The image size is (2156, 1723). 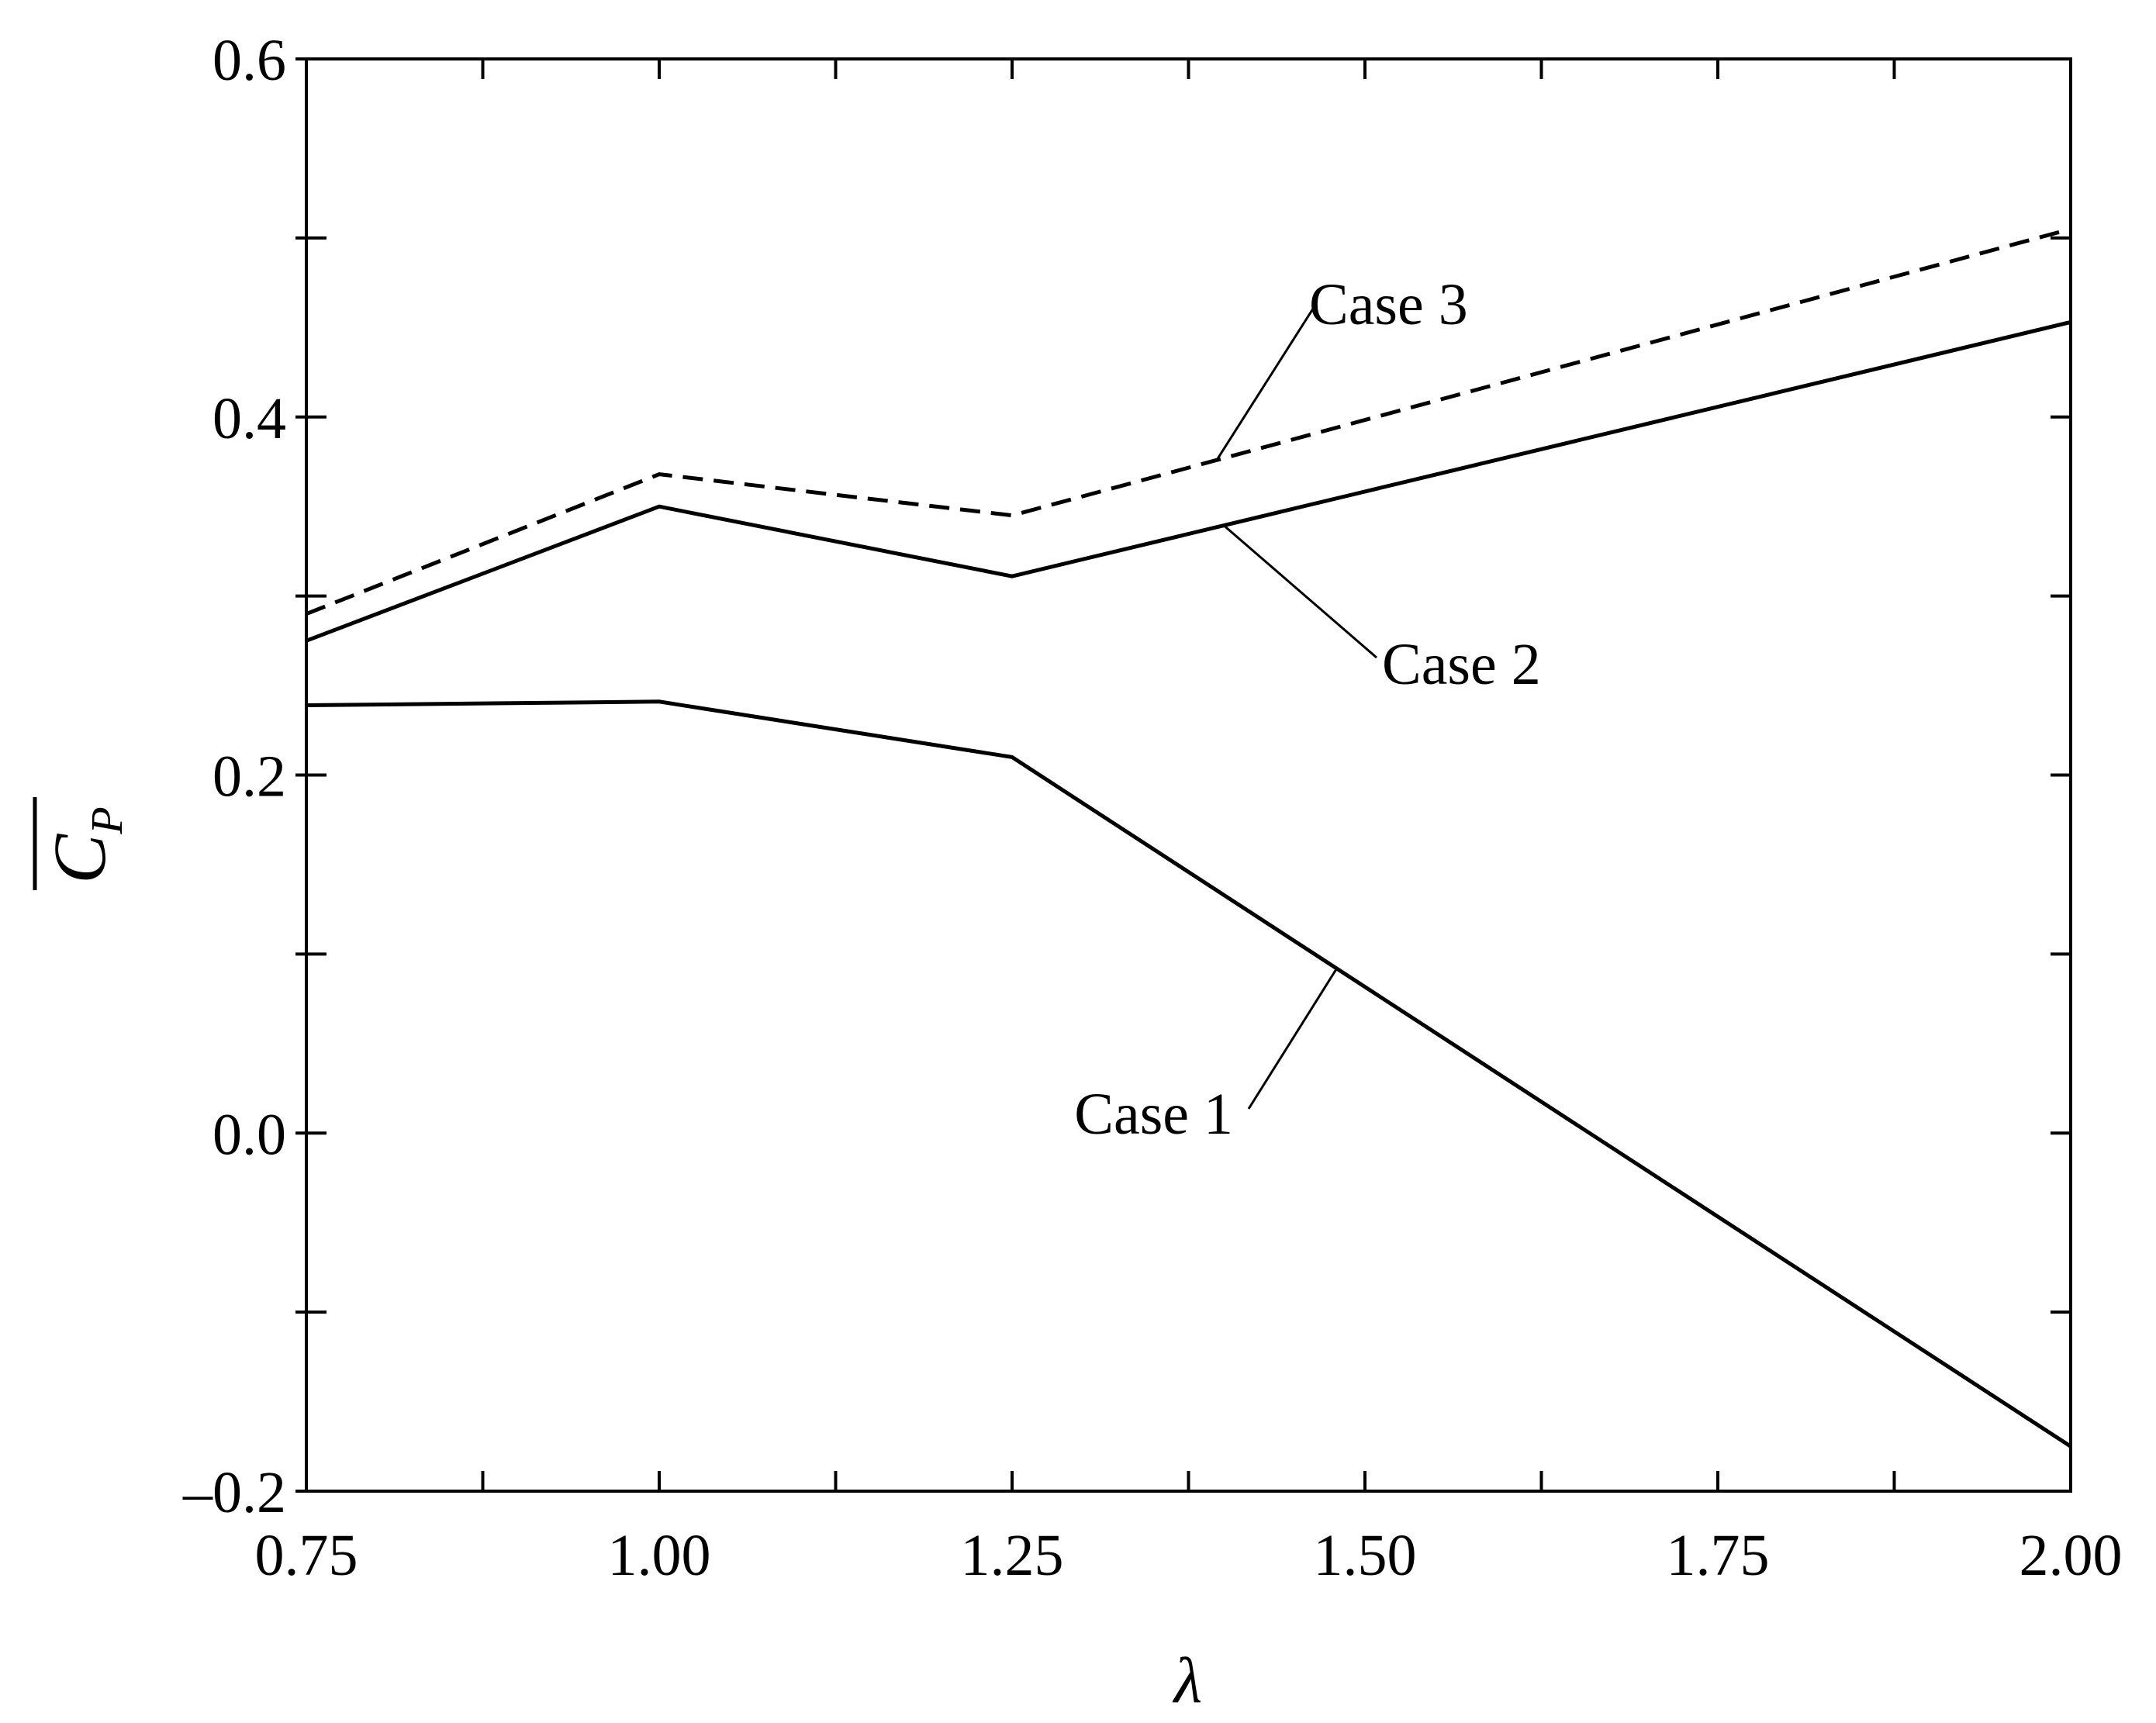 What do you see at coordinates (2071, 1555) in the screenshot?
I see `x-tick-label: 2.00` at bounding box center [2071, 1555].